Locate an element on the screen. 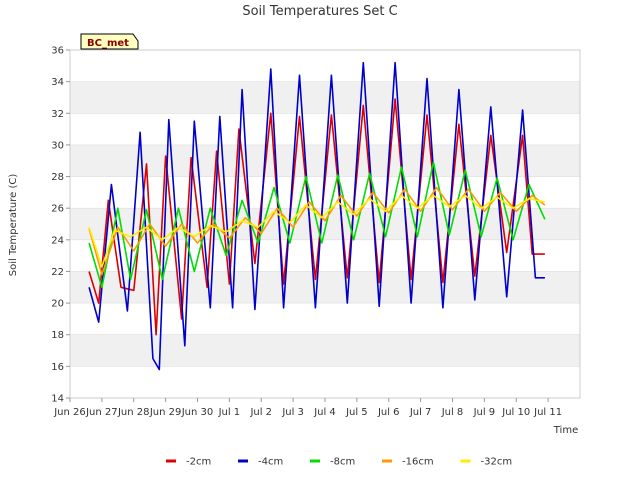 Image resolution: width=640 pixels, height=480 pixels. y-tick-label: 32 is located at coordinates (57, 114).